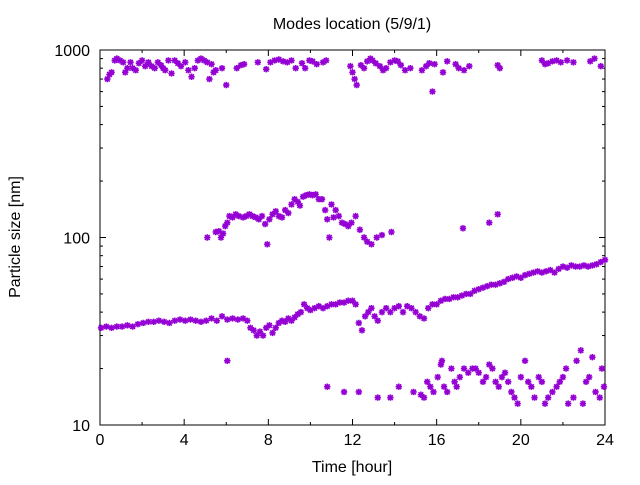 The image size is (640, 485). Describe the element at coordinates (76, 239) in the screenshot. I see `y-tick-label: 100` at that location.